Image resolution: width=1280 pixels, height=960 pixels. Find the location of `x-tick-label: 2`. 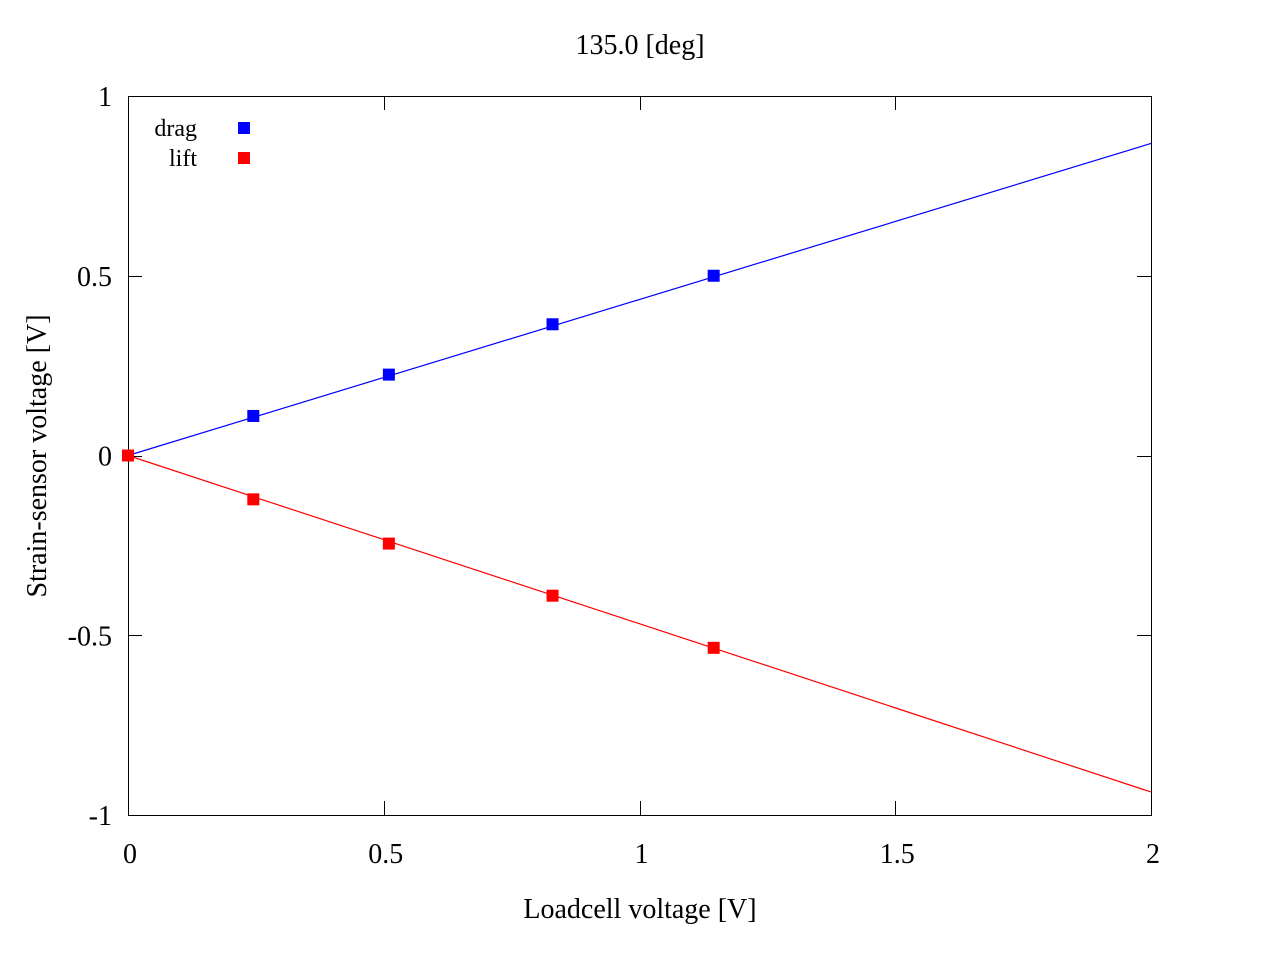

x-tick-label: 2 is located at coordinates (1153, 854).